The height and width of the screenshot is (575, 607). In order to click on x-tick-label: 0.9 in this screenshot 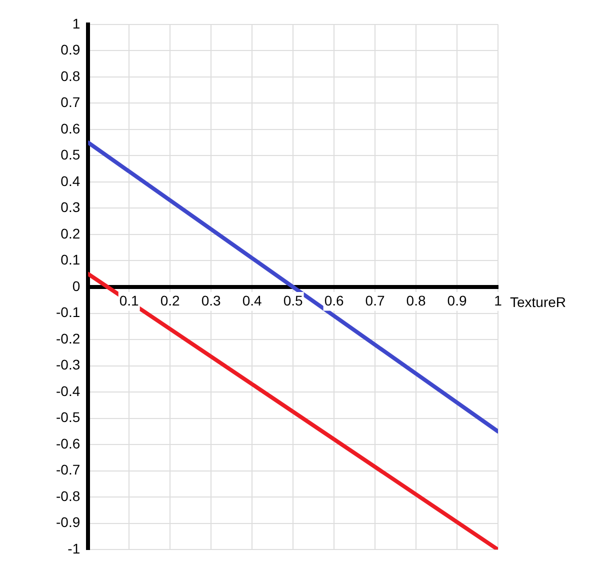, I will do `click(457, 300)`.